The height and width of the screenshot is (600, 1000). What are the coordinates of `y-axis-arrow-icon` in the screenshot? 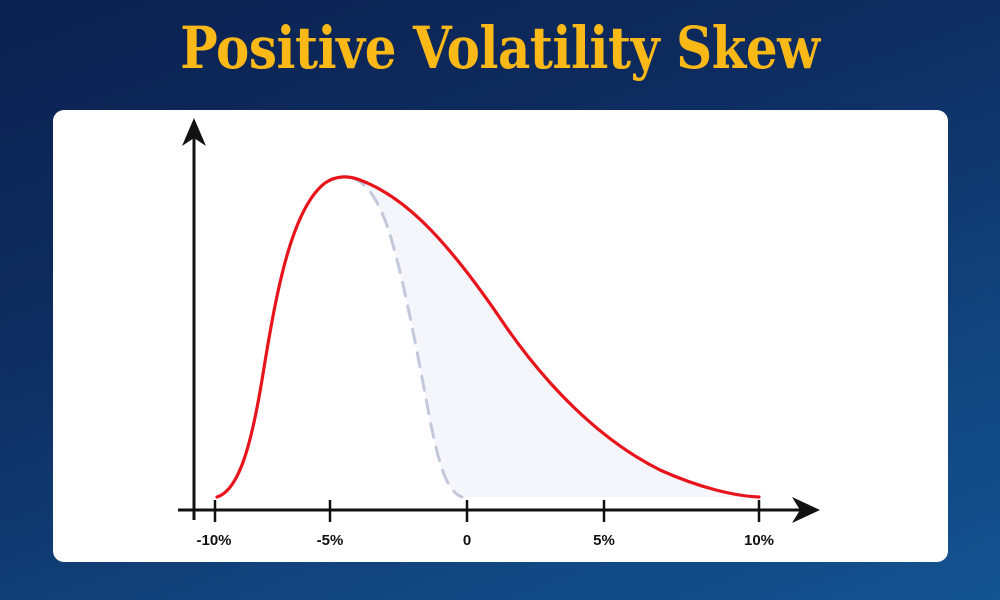 It's located at (194, 132).